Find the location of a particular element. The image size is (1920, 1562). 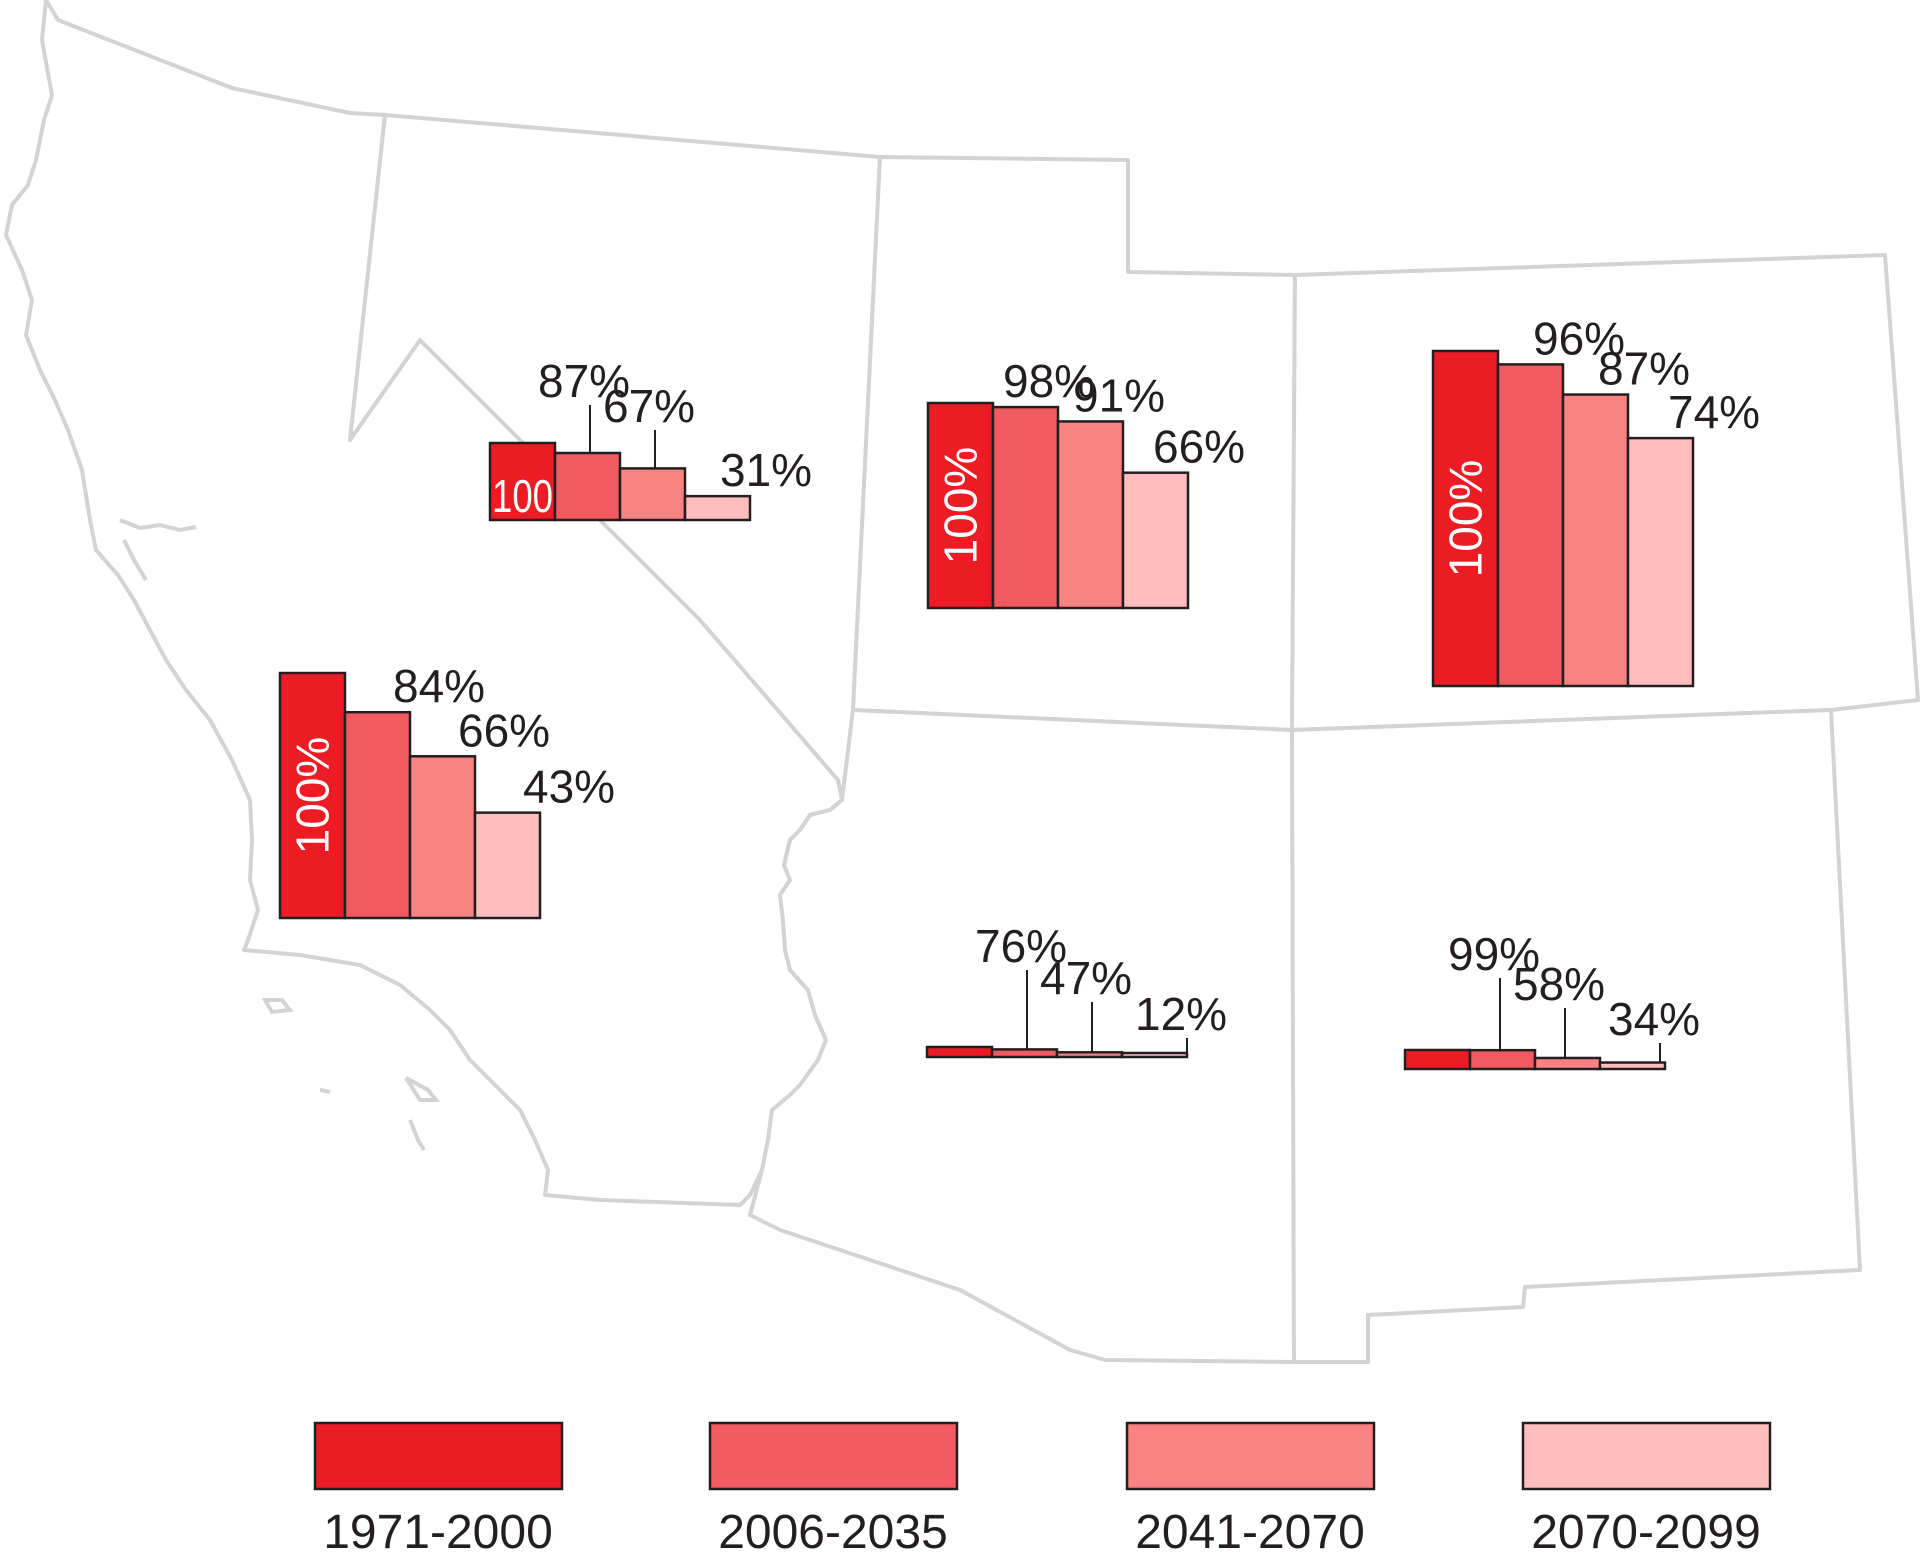

data-label-region-3-0: 100% is located at coordinates (961, 506).